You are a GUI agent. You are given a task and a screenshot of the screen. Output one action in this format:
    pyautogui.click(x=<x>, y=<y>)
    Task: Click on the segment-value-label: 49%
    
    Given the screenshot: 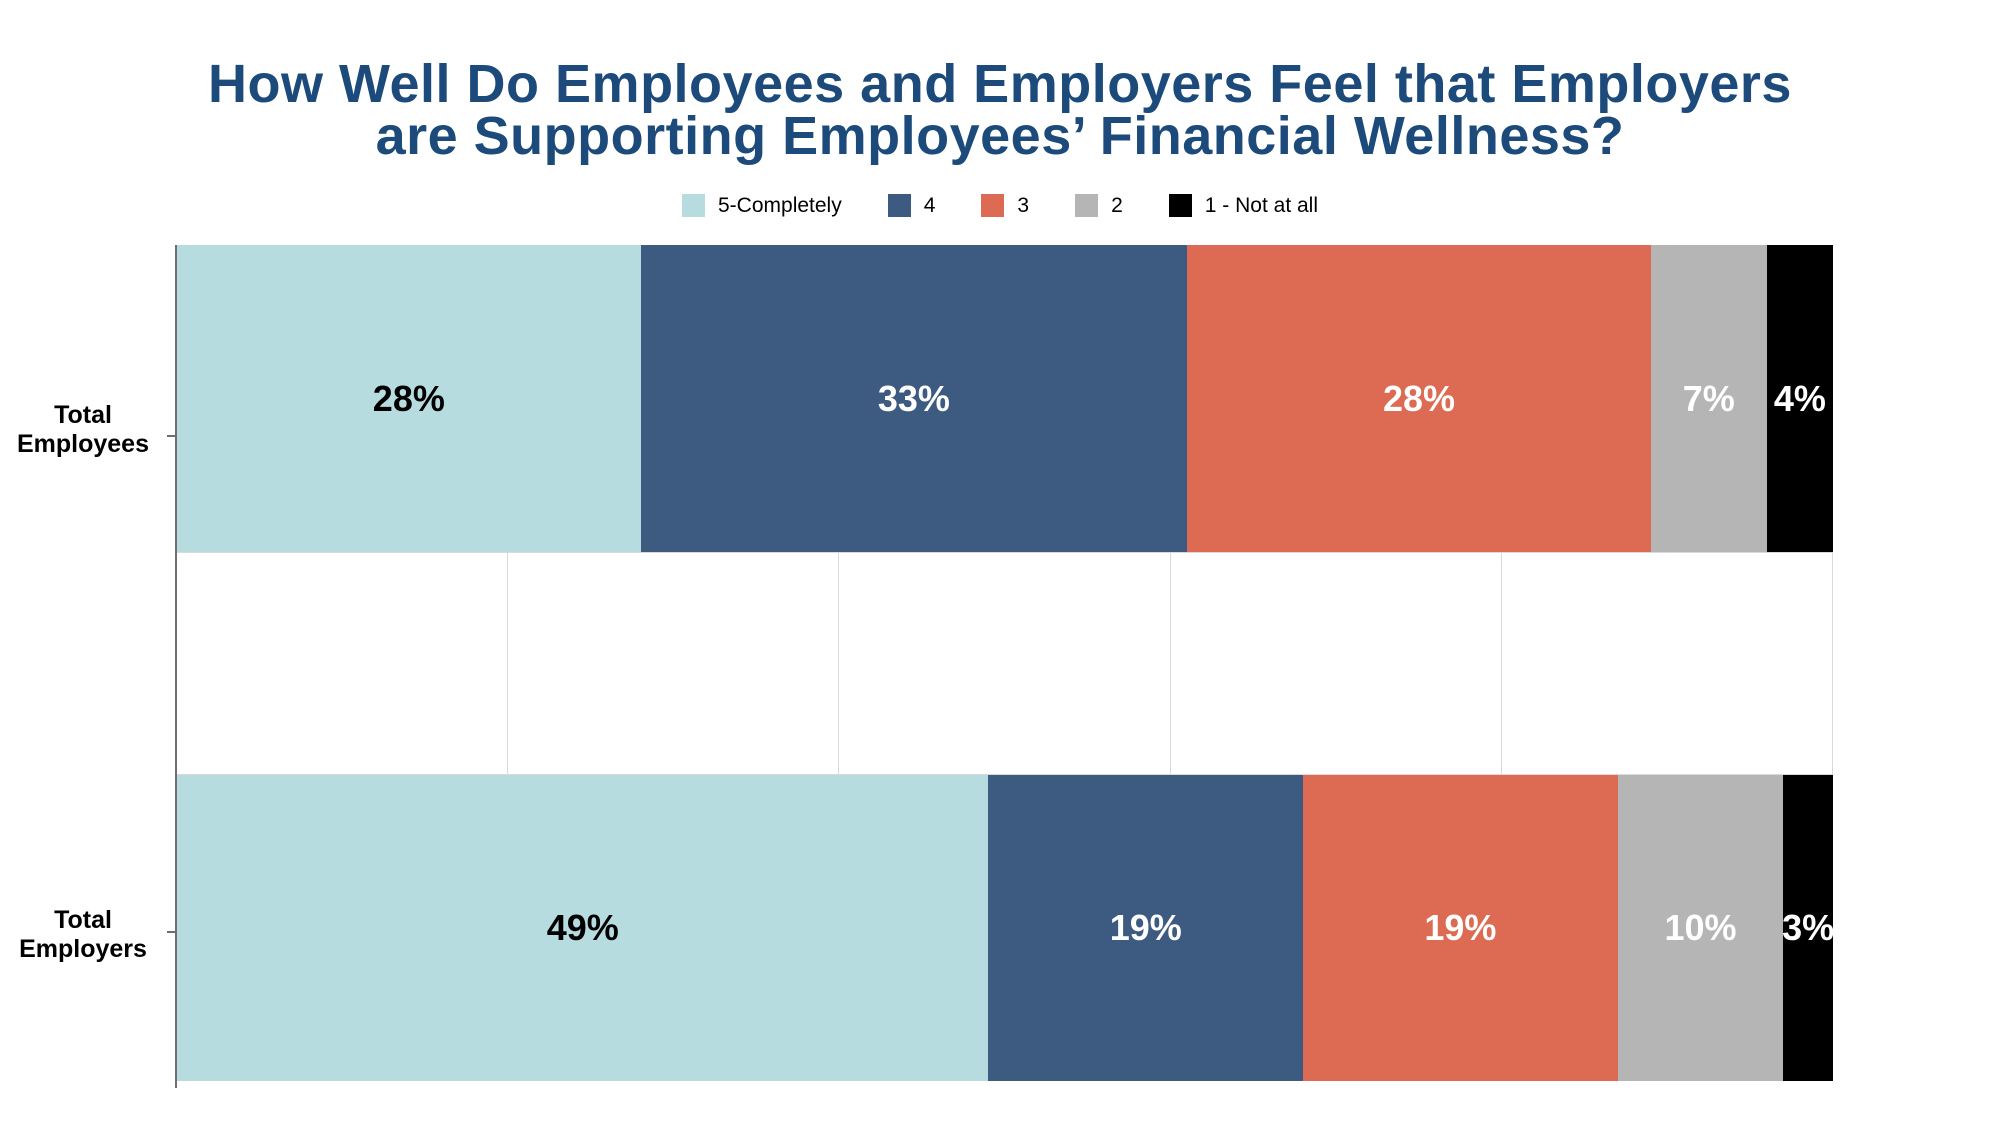 What is the action you would take?
    pyautogui.click(x=582, y=927)
    